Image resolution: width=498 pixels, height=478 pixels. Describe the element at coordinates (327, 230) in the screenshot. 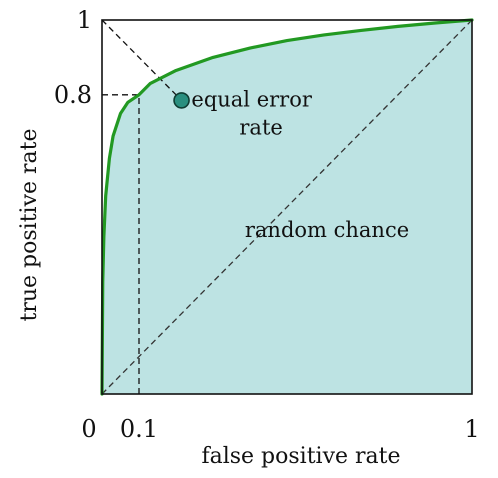

I see `annotation-random-chance: random chance` at that location.